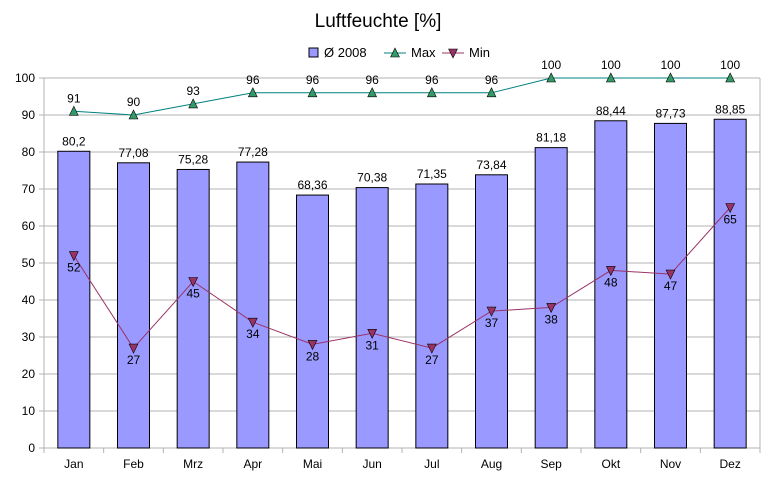 Image resolution: width=773 pixels, height=493 pixels. Describe the element at coordinates (29, 226) in the screenshot. I see `y-tick-label: 60` at that location.